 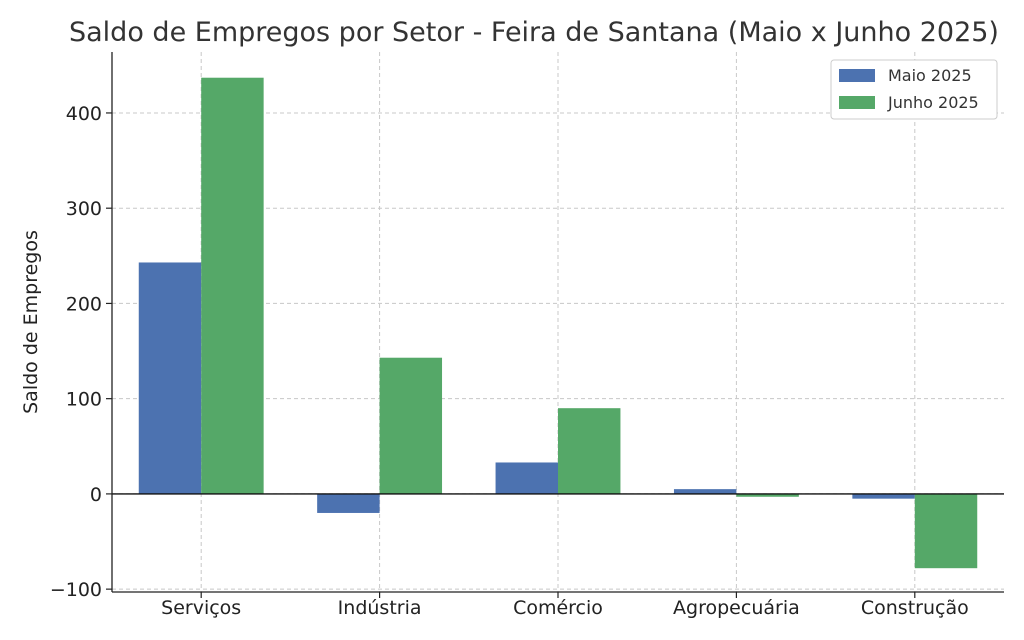 I want to click on legend: Maio 2025 Junho 2025, so click(x=914, y=89).